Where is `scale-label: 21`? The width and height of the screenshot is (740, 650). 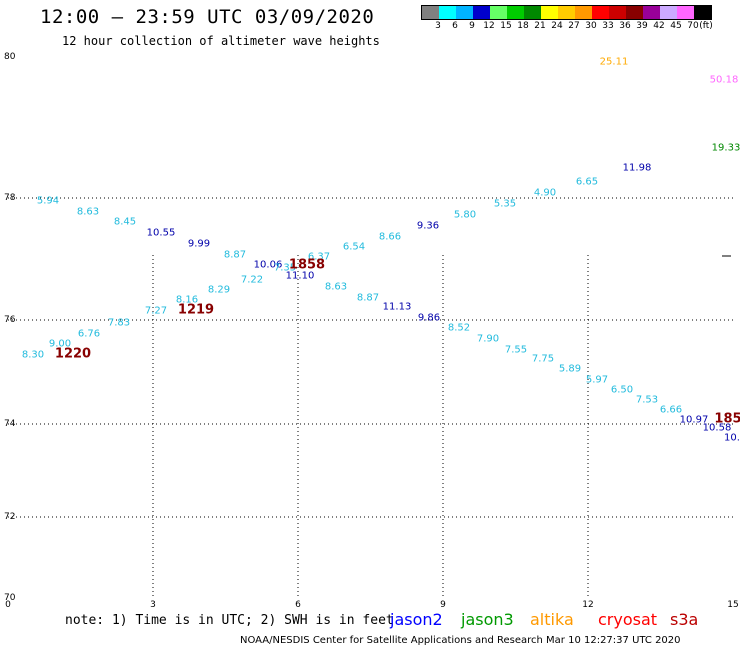 scale-label: 21 is located at coordinates (540, 26).